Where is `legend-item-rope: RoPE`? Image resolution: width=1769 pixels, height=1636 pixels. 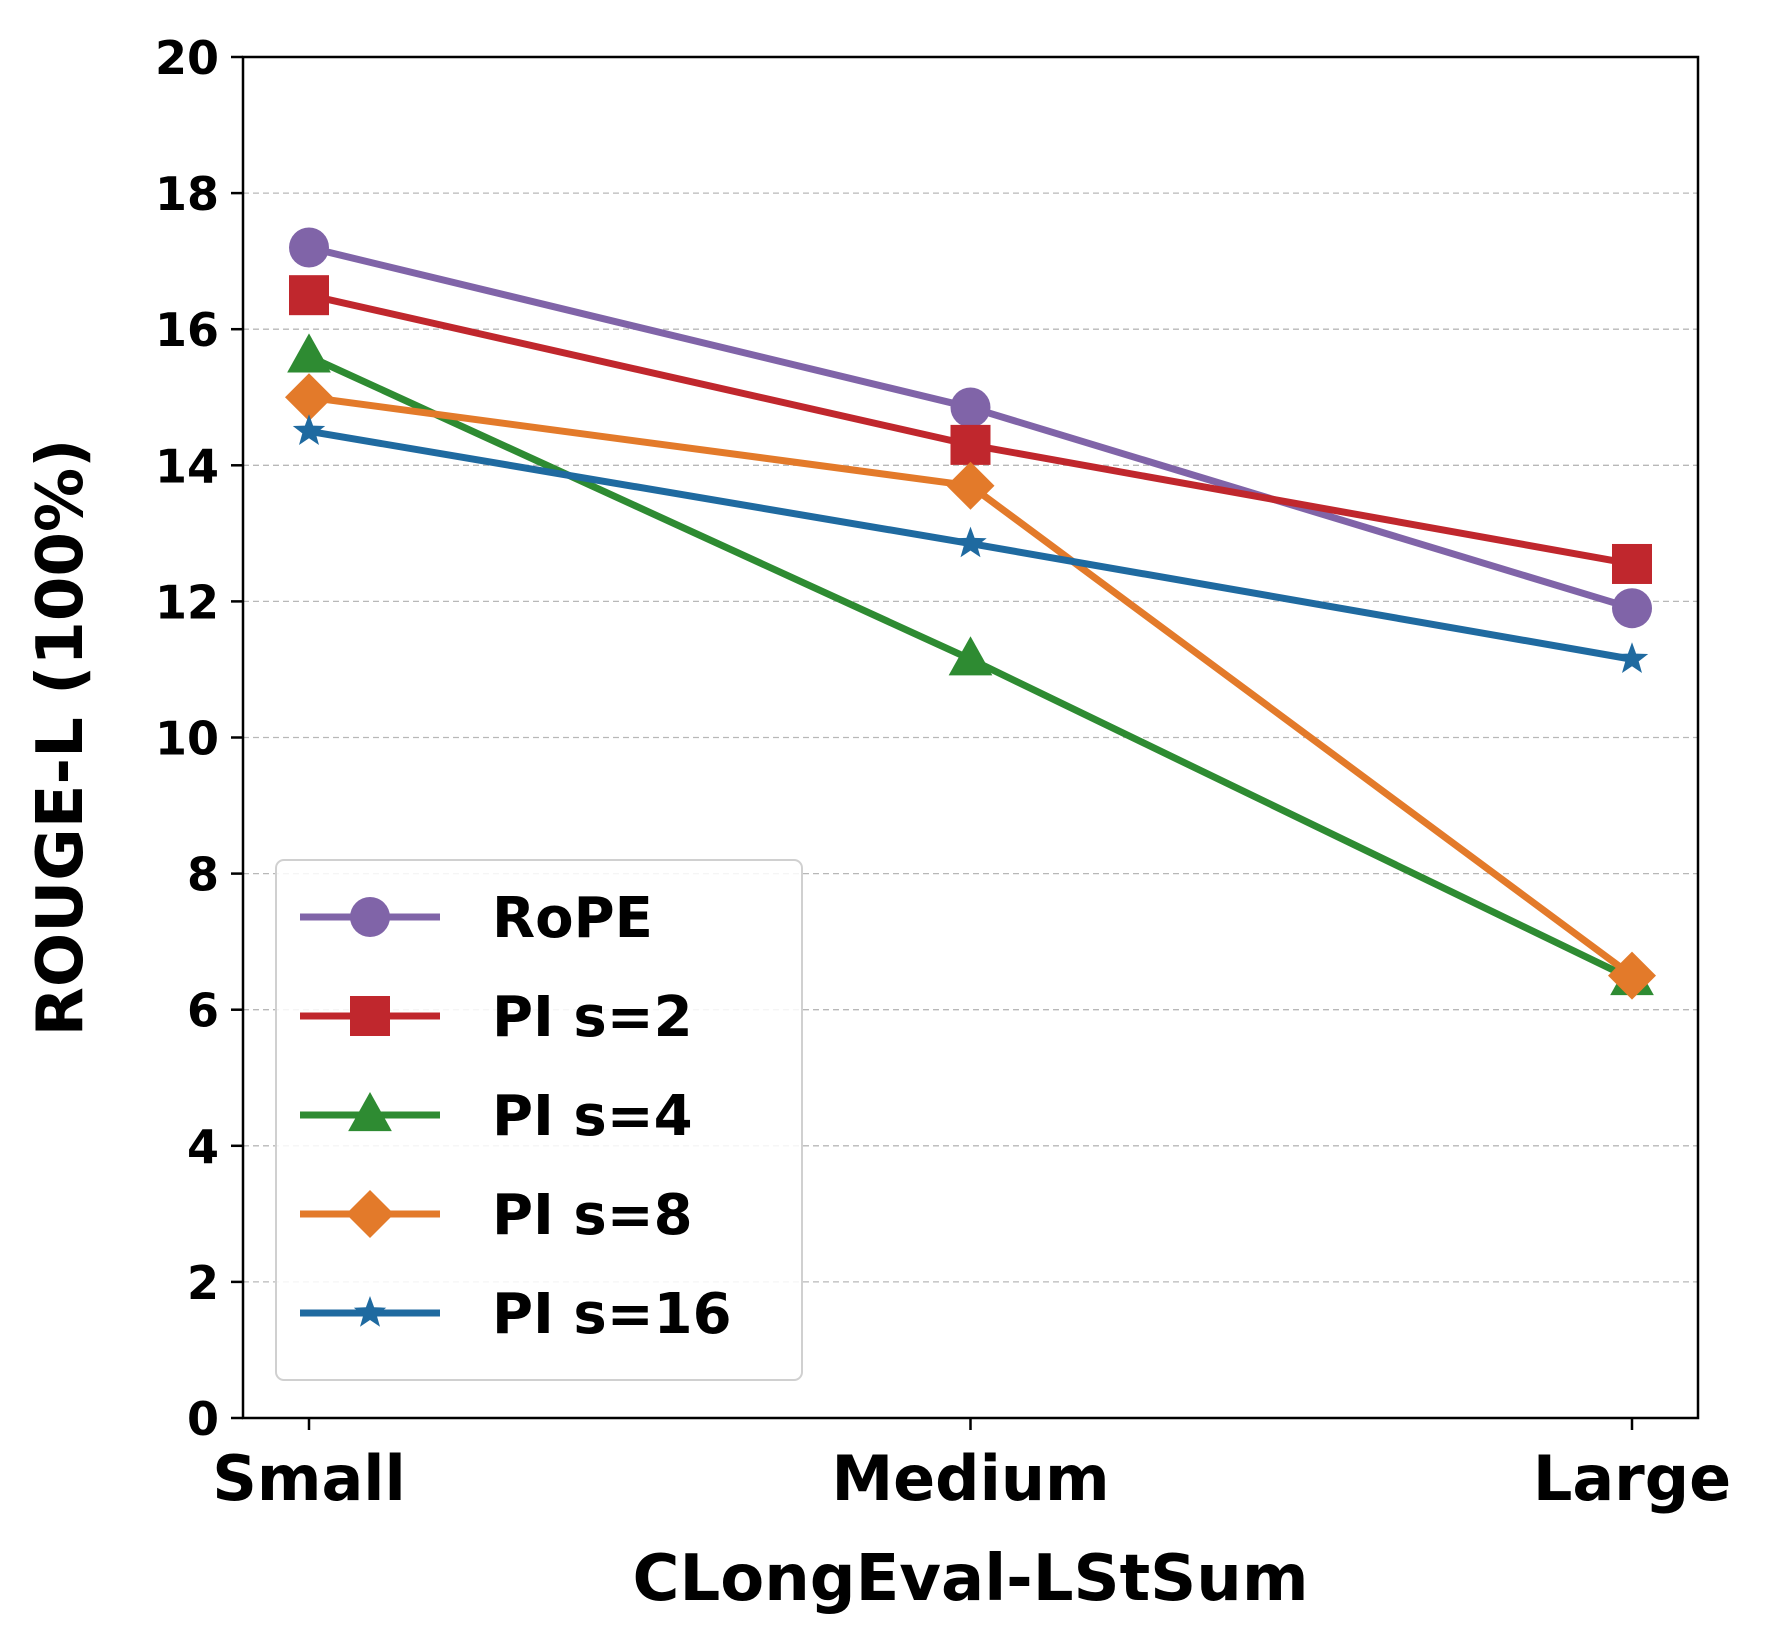 legend-item-rope: RoPE is located at coordinates (476, 918).